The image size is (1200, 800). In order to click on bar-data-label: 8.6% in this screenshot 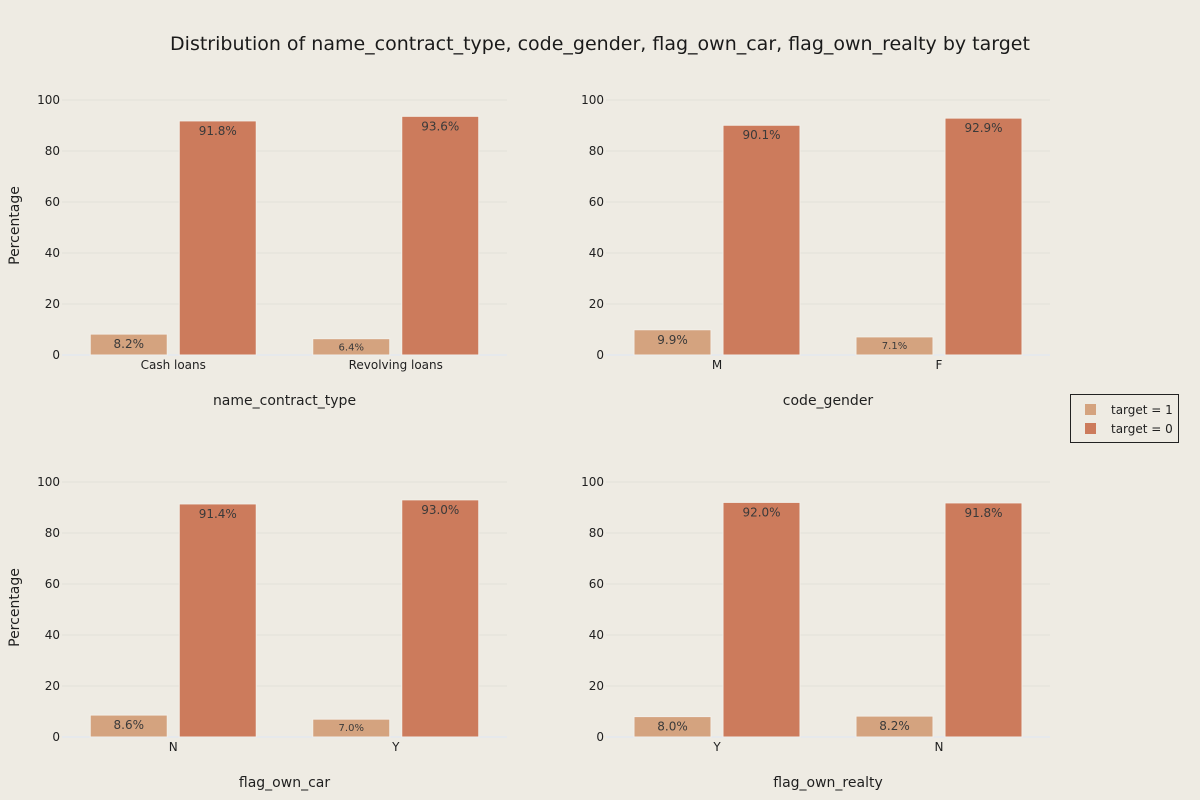, I will do `click(129, 725)`.